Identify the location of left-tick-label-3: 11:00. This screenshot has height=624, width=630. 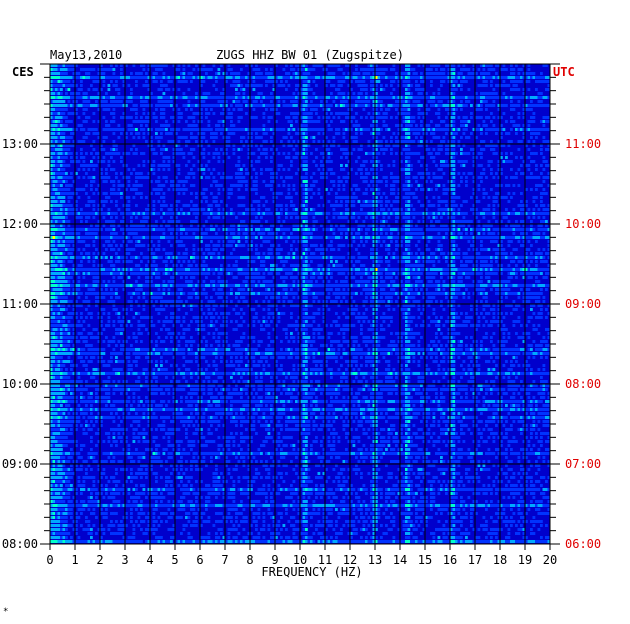
(20, 304).